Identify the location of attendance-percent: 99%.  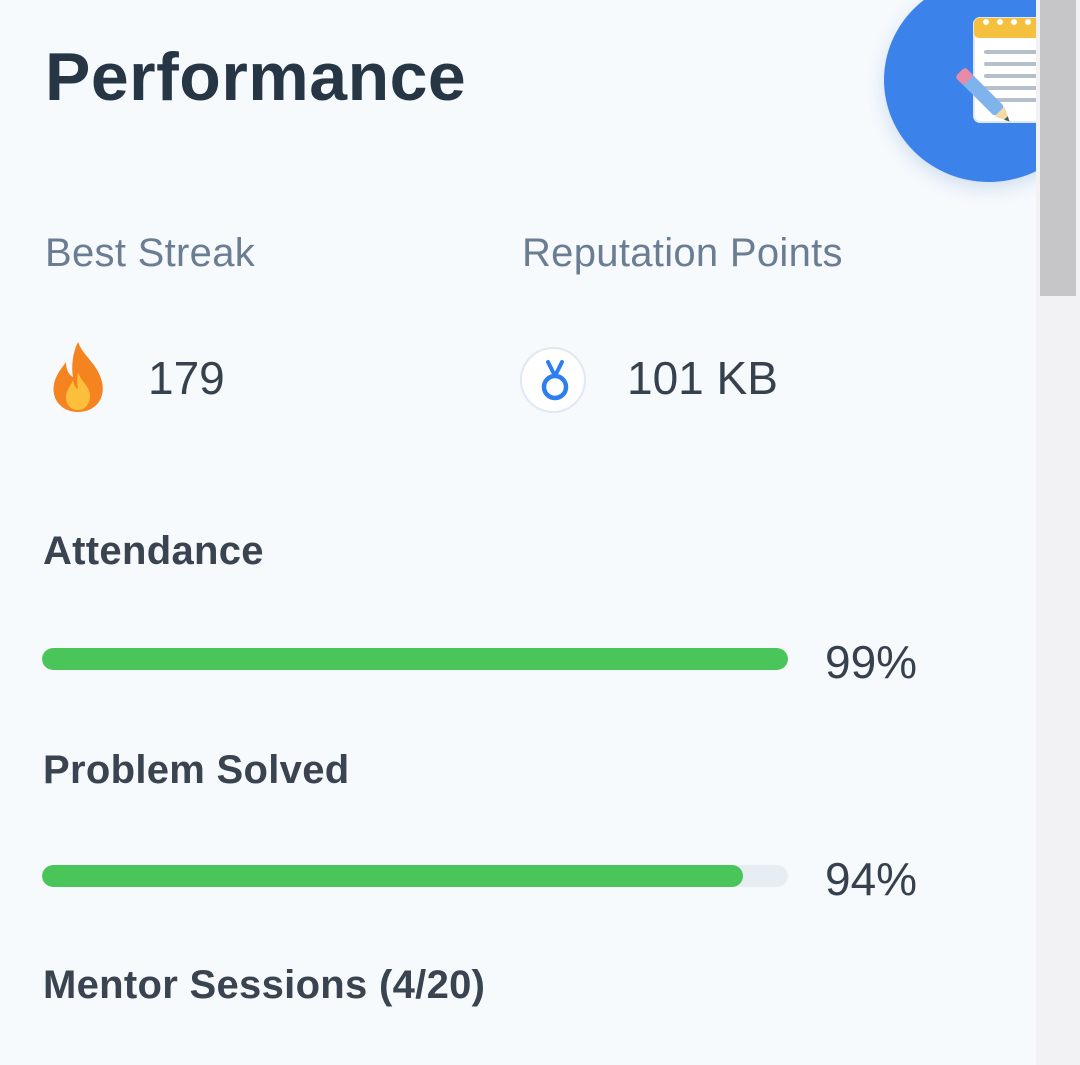
(871, 662).